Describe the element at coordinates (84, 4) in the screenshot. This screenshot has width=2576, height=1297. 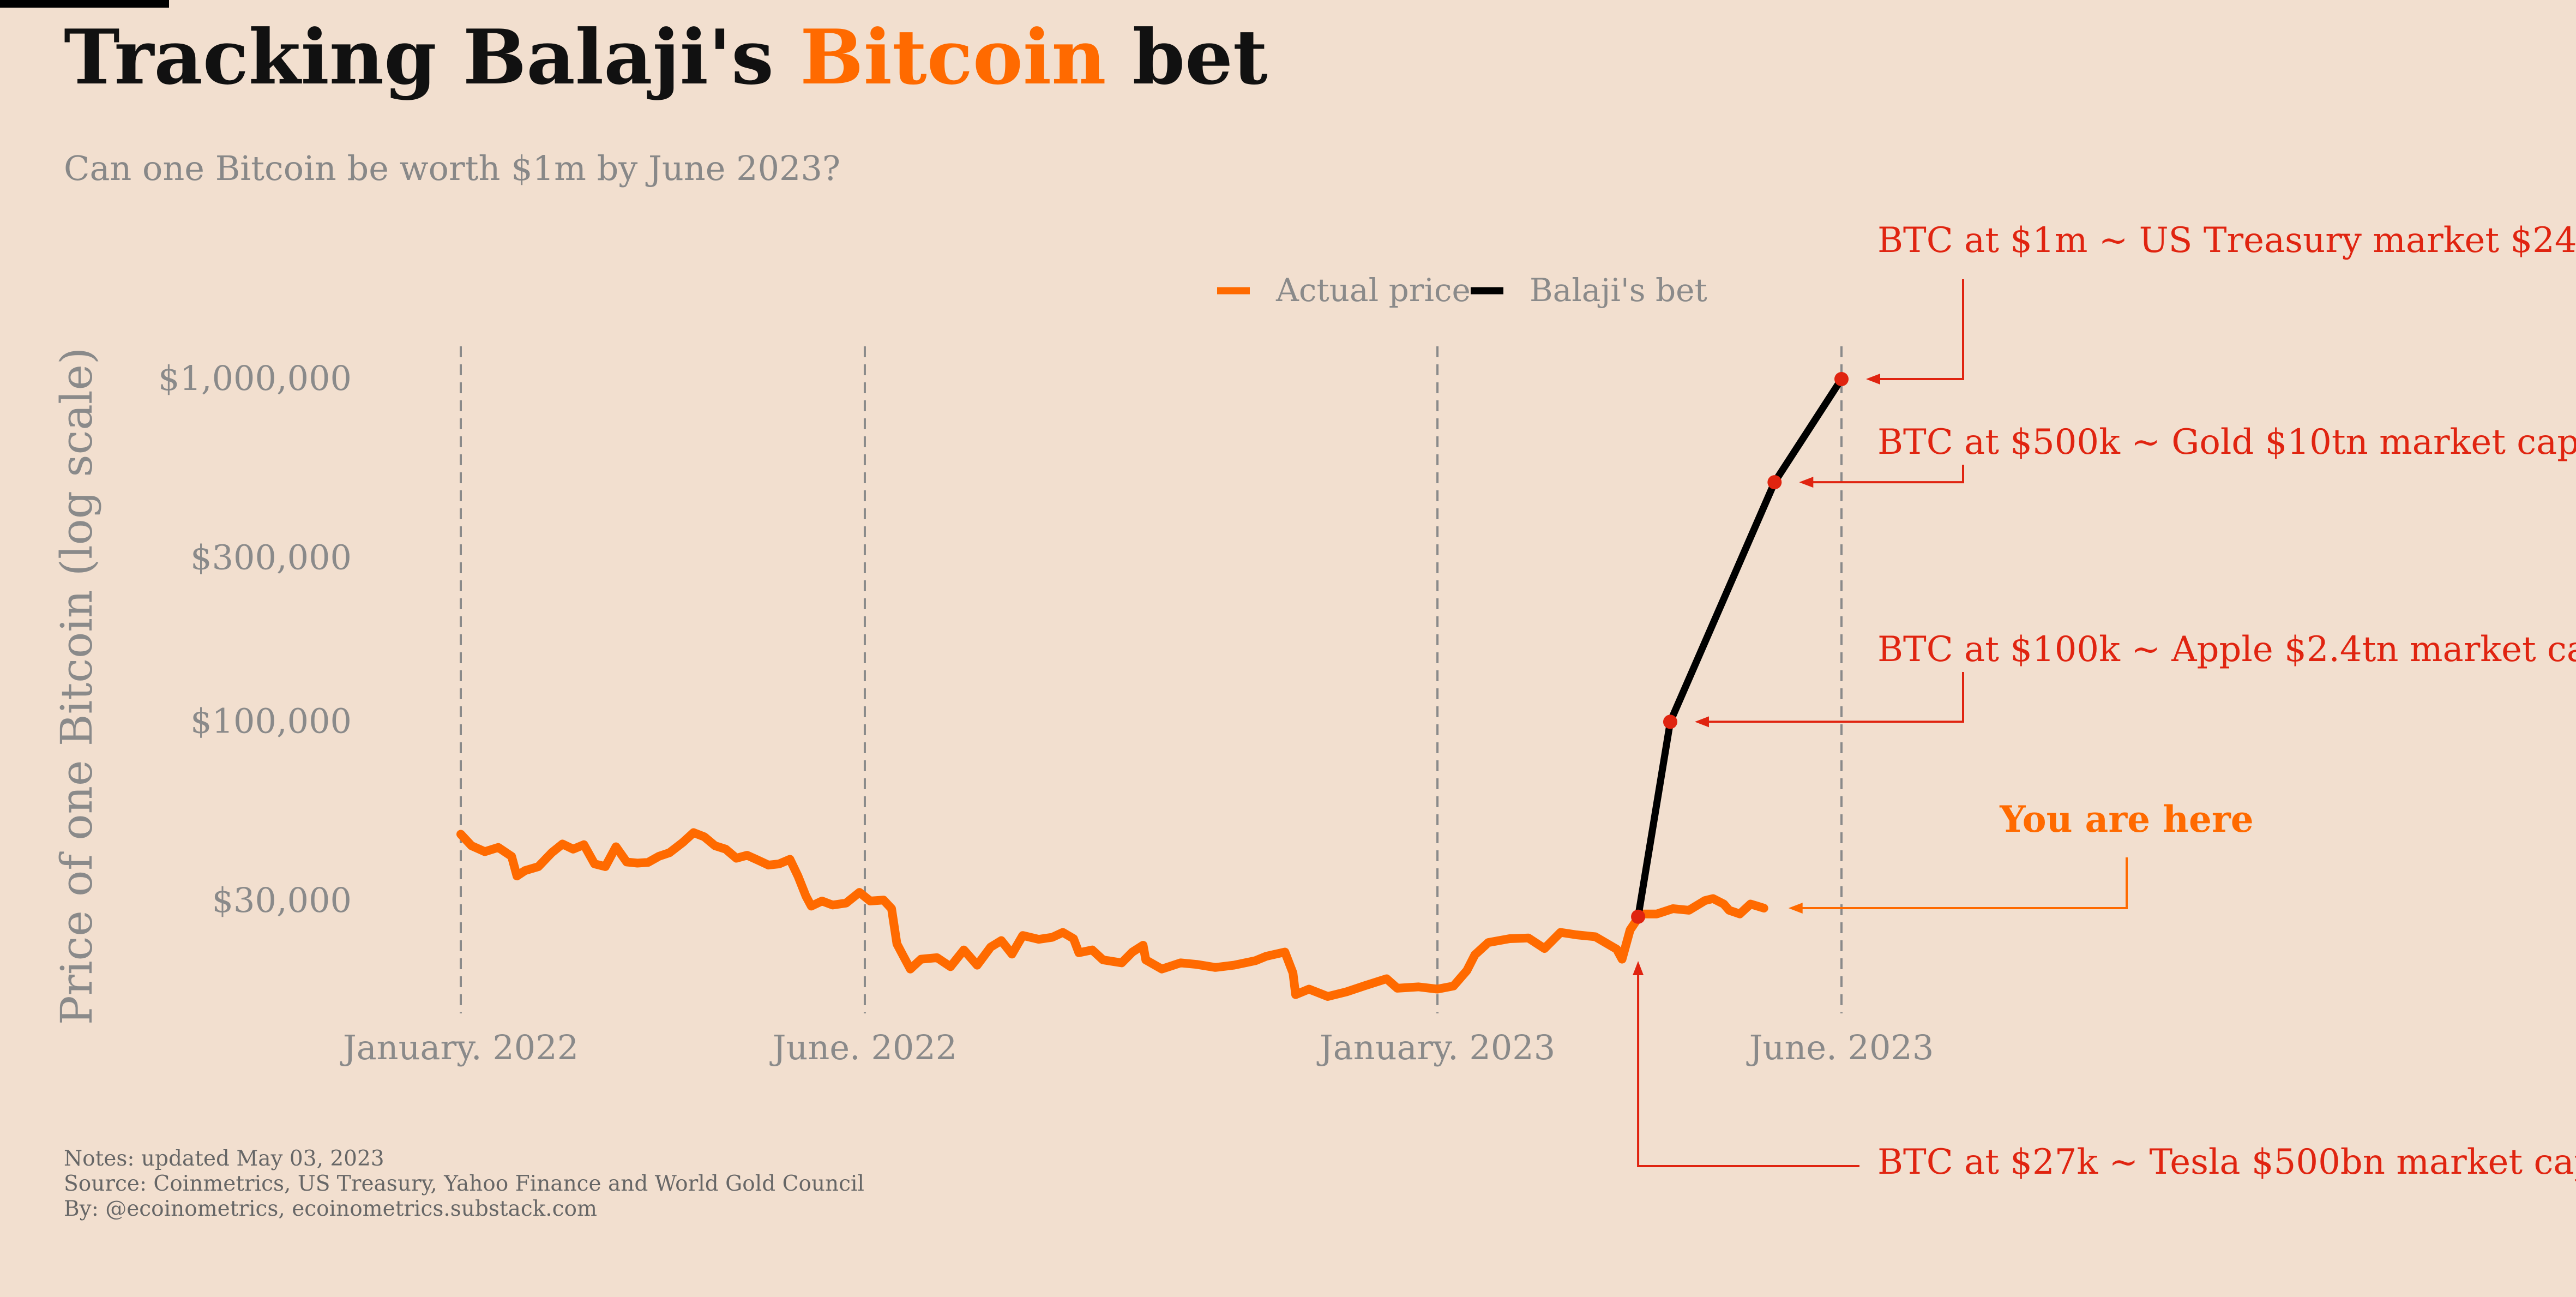
I see `top-accent-bar` at that location.